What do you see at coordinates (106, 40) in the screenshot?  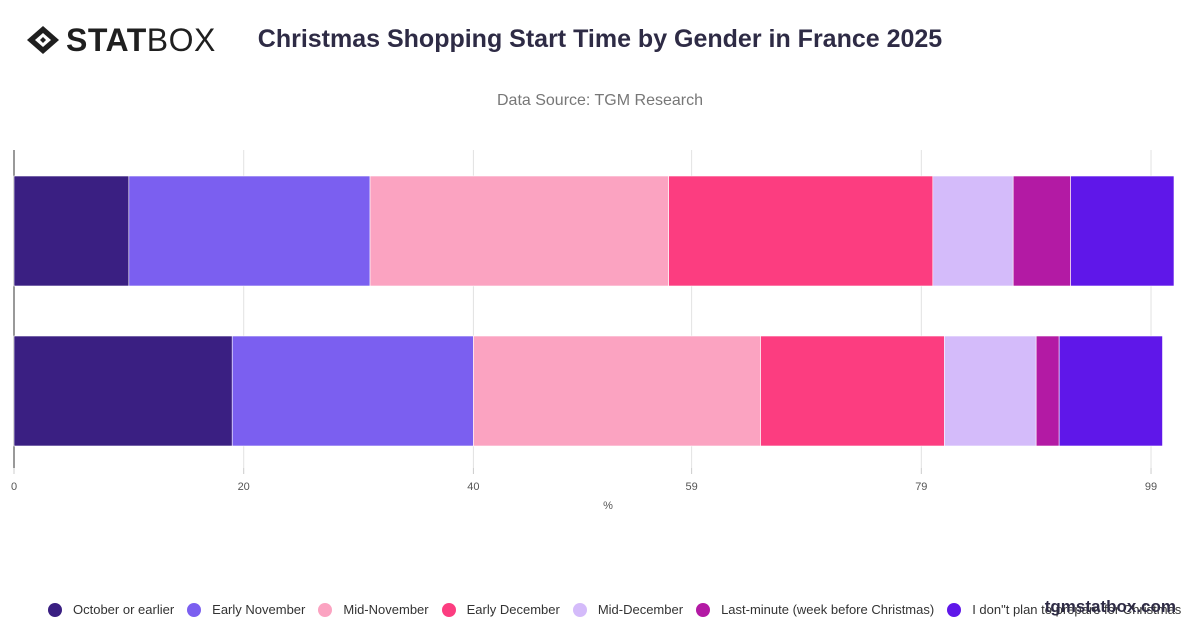 I see `logo-text-bold: STAT` at bounding box center [106, 40].